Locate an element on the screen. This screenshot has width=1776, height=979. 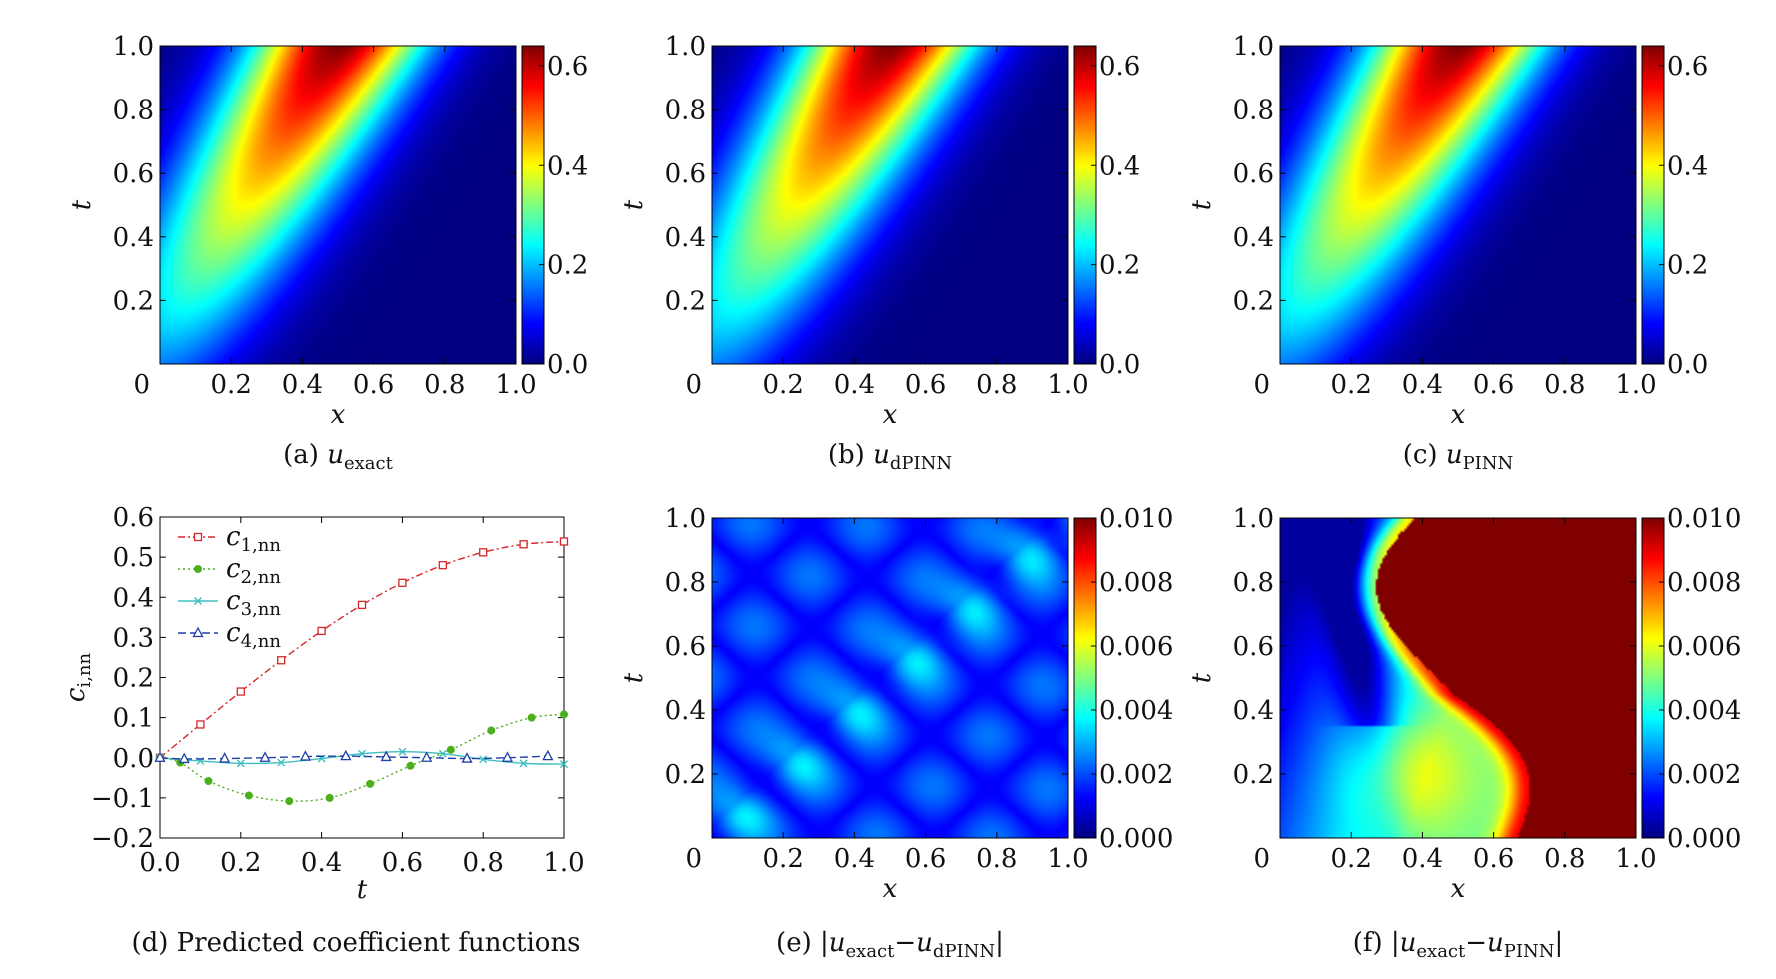
colorbar is located at coordinates (1085, 205).